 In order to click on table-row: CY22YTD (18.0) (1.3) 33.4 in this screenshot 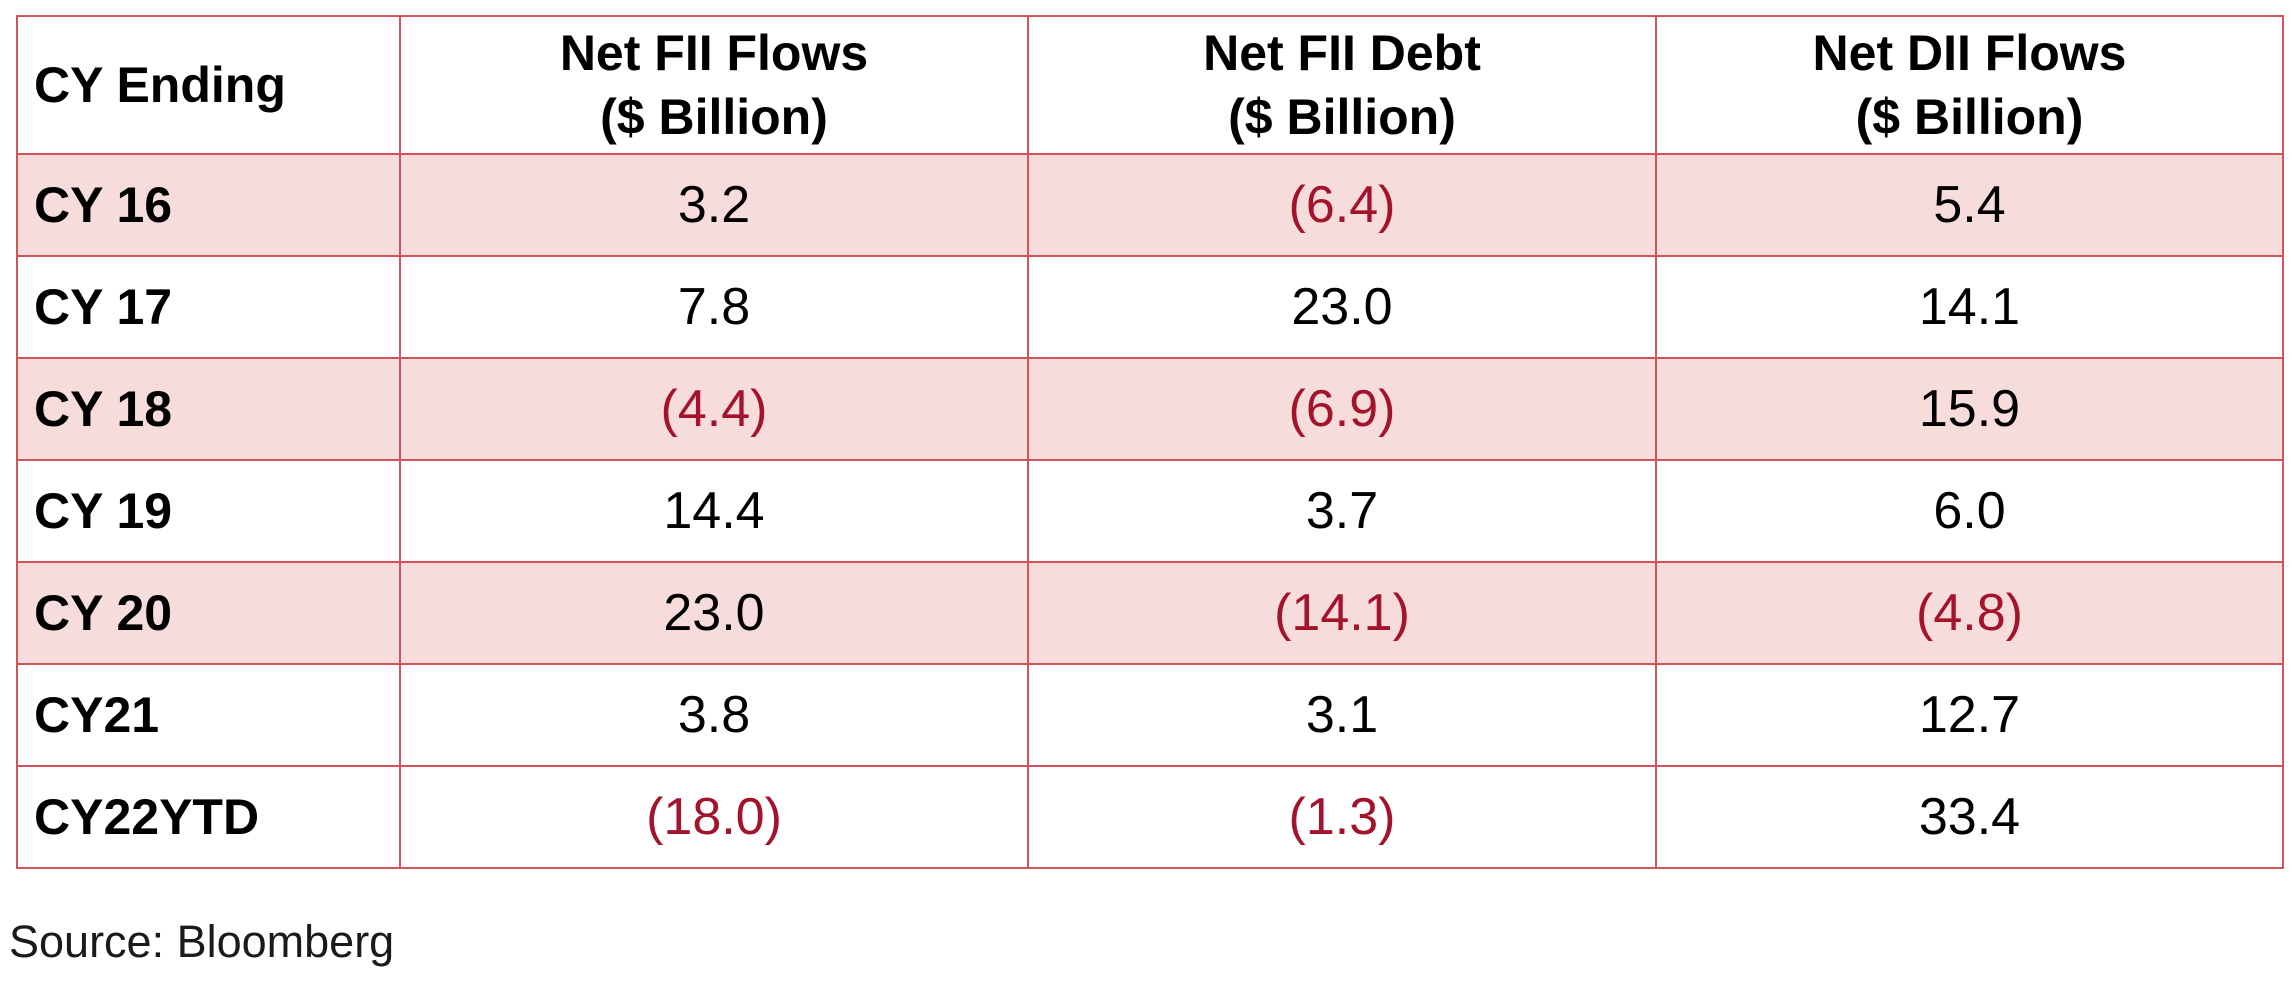, I will do `click(1150, 817)`.